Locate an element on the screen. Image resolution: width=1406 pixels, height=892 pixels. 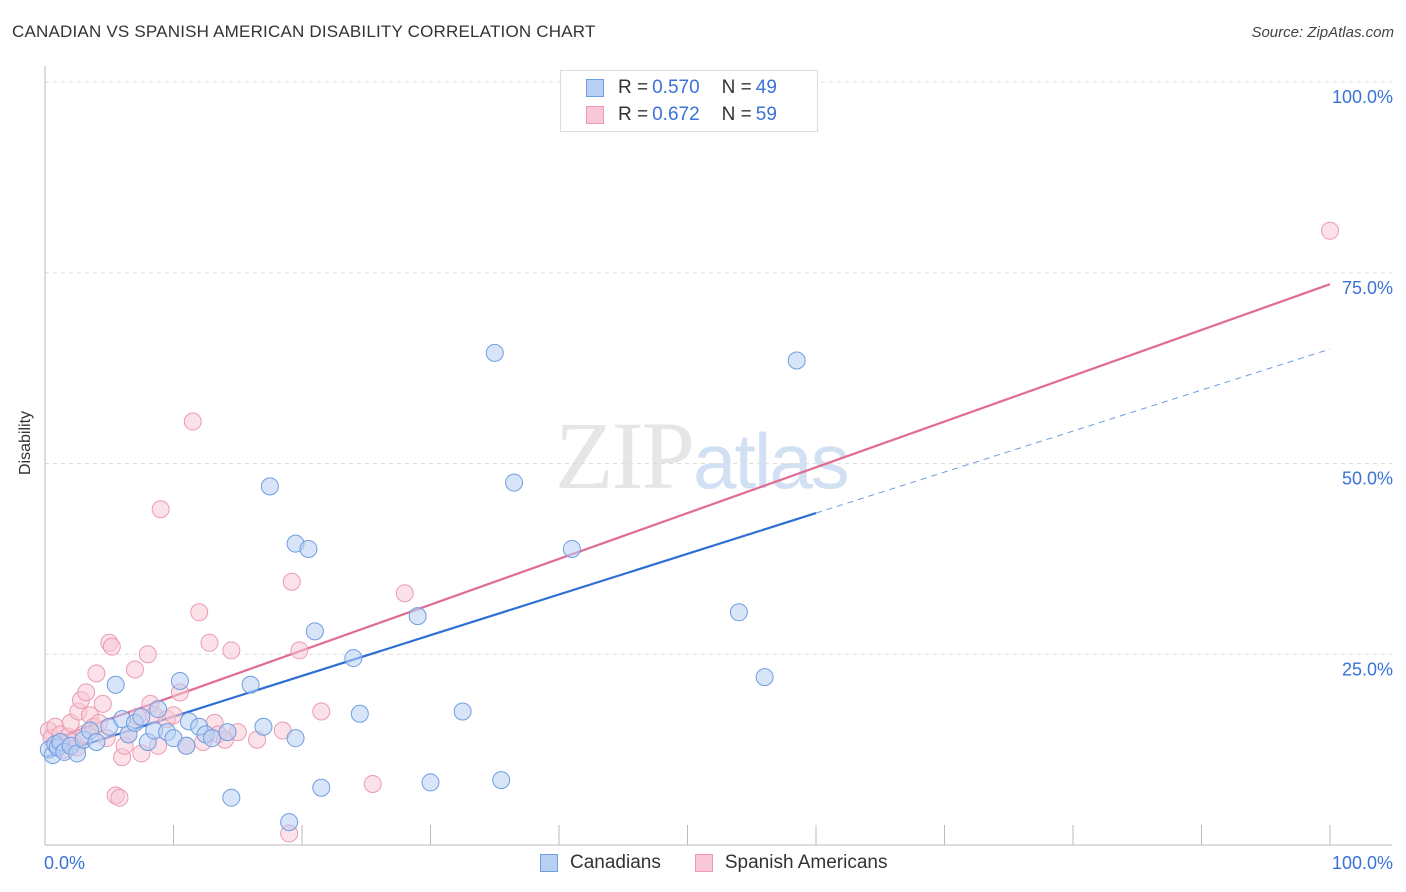
legend-item-spanish-americans: Spanish Americans is located at coordinates (791, 863).